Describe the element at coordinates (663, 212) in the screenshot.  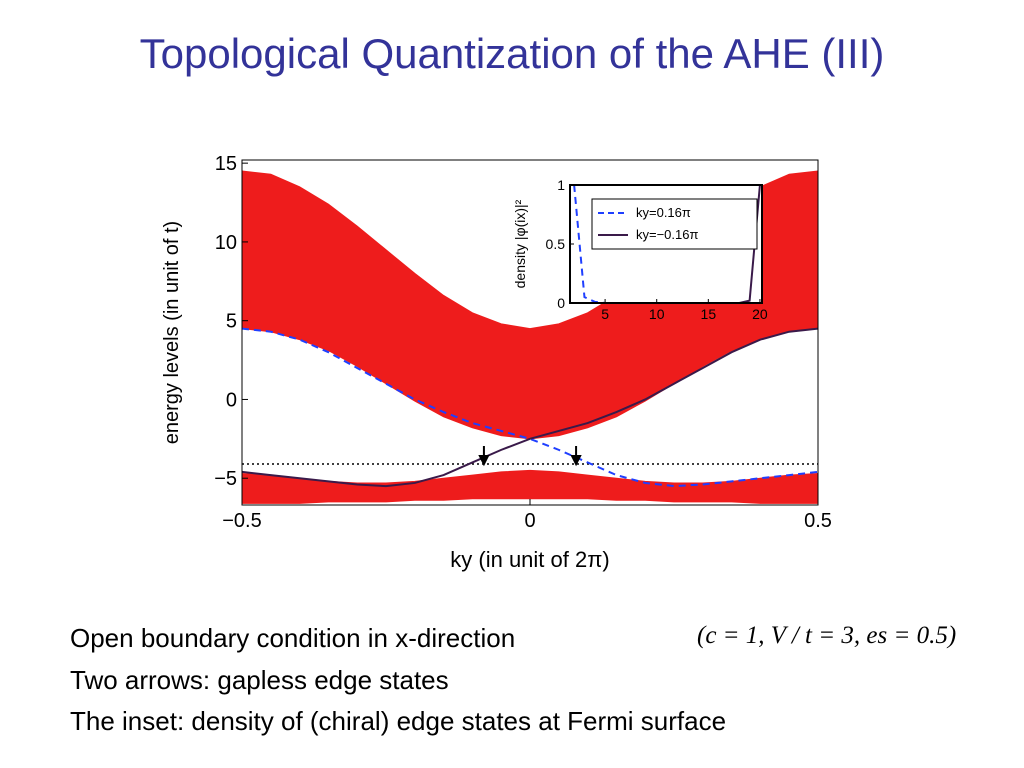
I see `legend-label: ky=0.16π` at that location.